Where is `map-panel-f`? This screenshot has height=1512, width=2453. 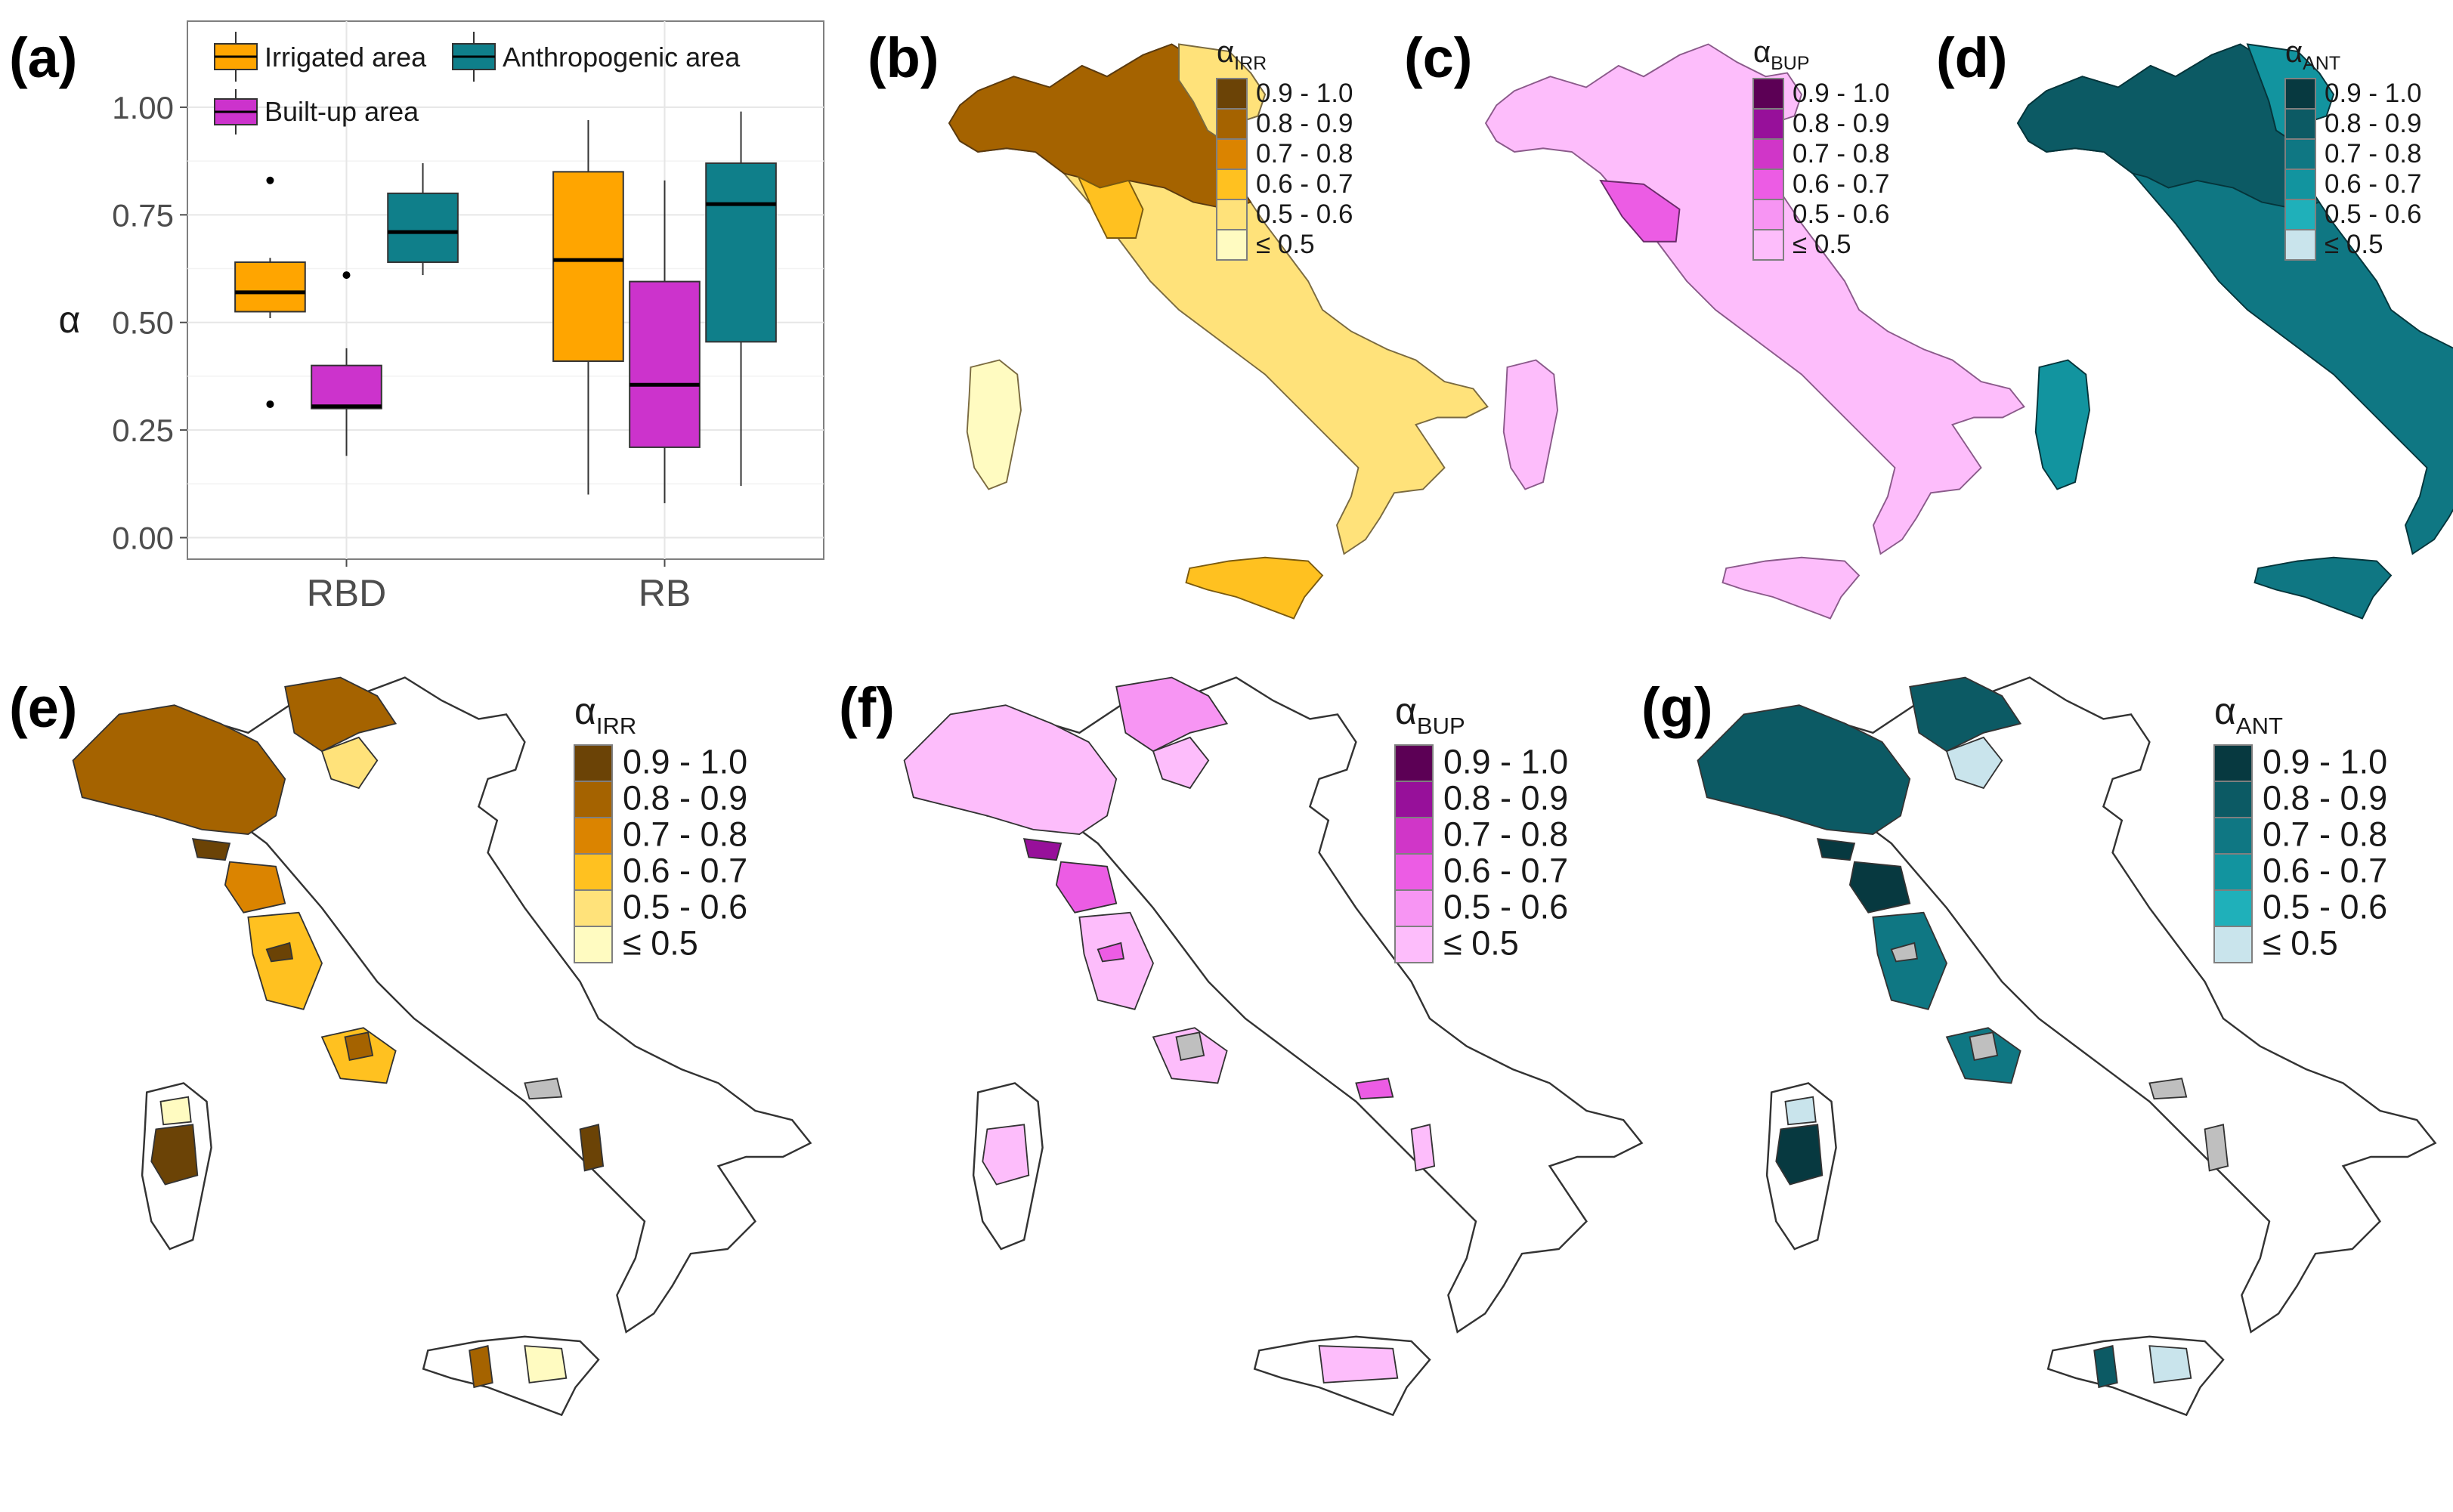
map-panel-f is located at coordinates (1273, 1046).